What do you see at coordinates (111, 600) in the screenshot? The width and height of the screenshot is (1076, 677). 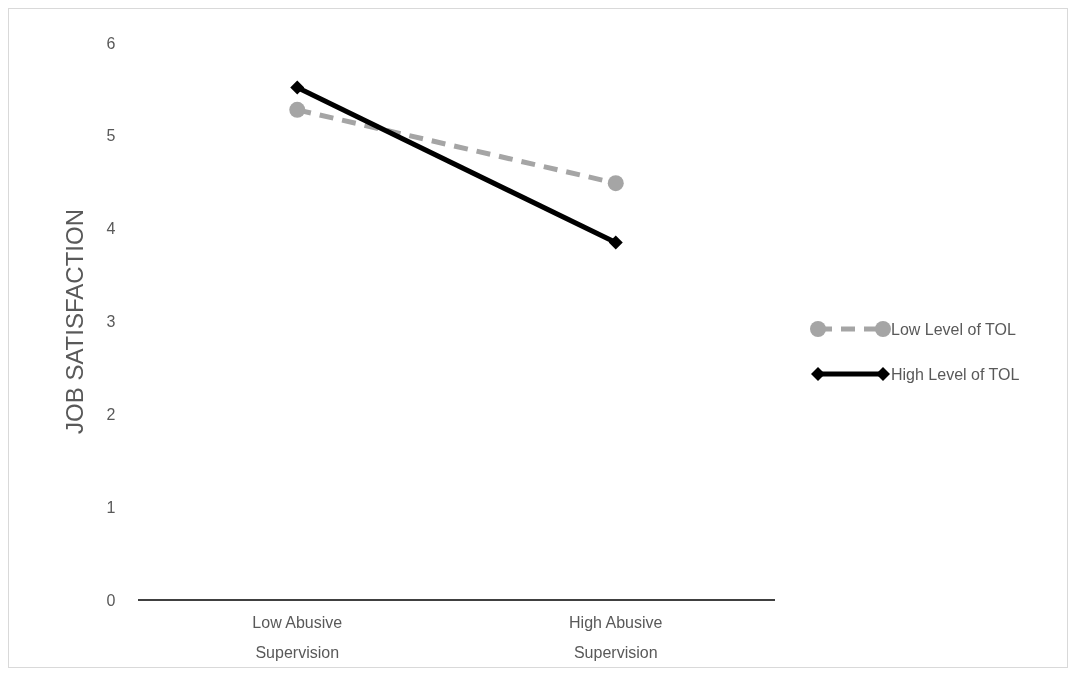 I see `y-tick-label: 0` at bounding box center [111, 600].